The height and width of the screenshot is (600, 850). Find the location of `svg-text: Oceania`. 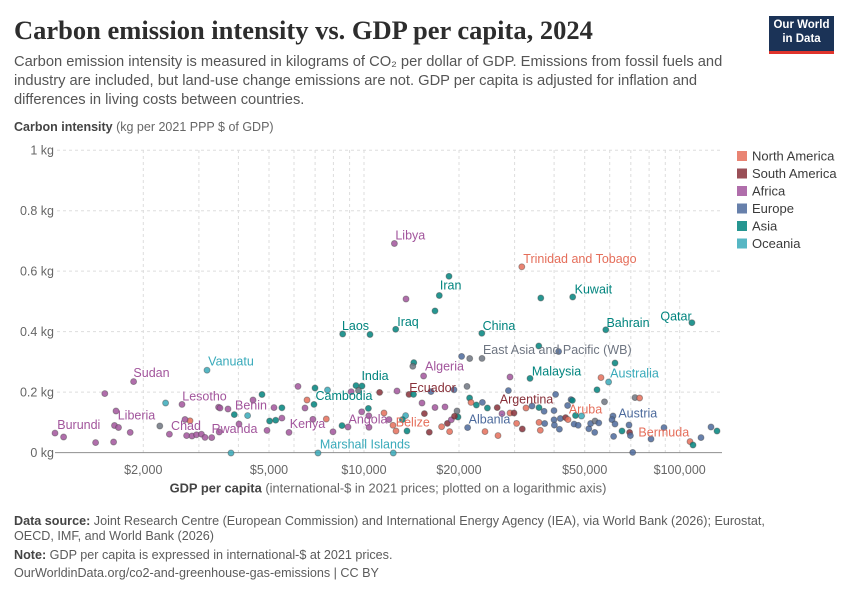

svg-text: Oceania is located at coordinates (776, 243).